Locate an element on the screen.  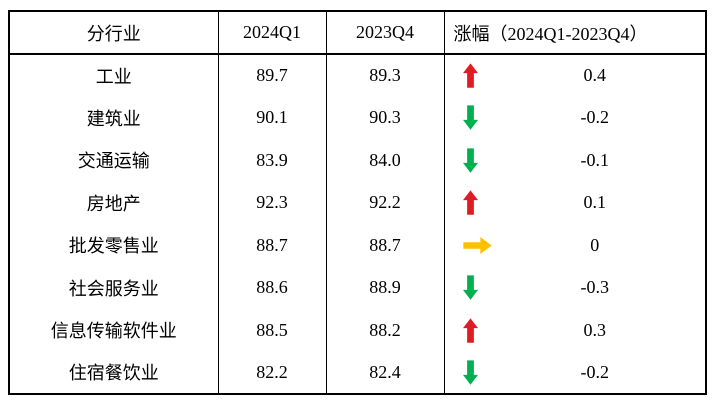
change-cell: -0.3 is located at coordinates (574, 287).